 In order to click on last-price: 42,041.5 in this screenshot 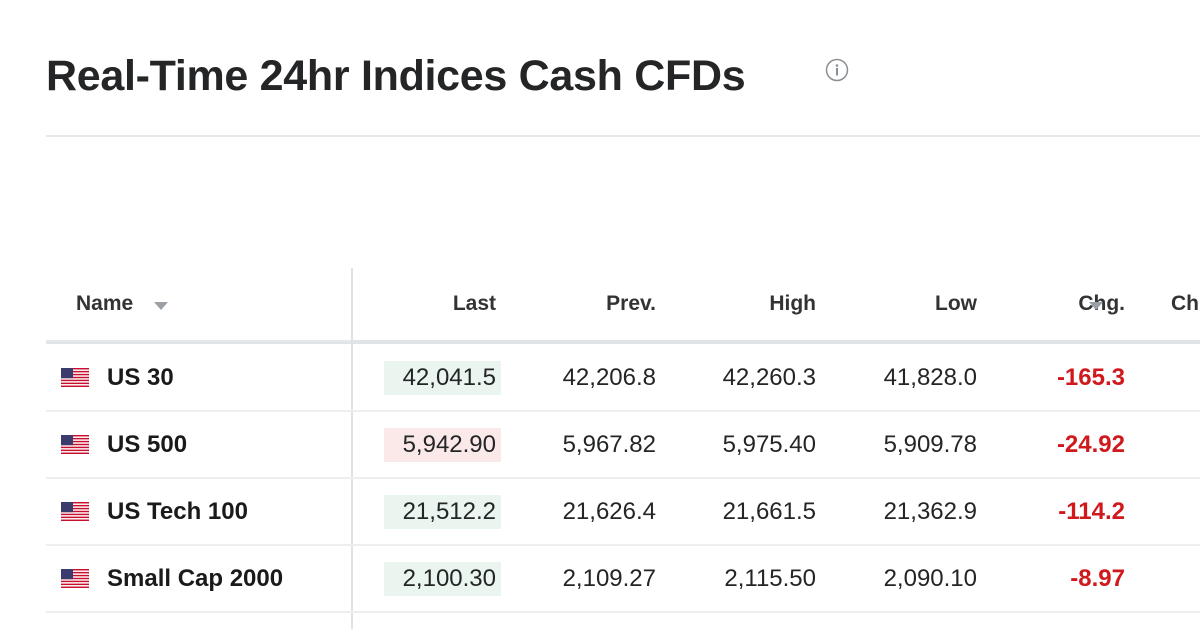, I will do `click(449, 377)`.